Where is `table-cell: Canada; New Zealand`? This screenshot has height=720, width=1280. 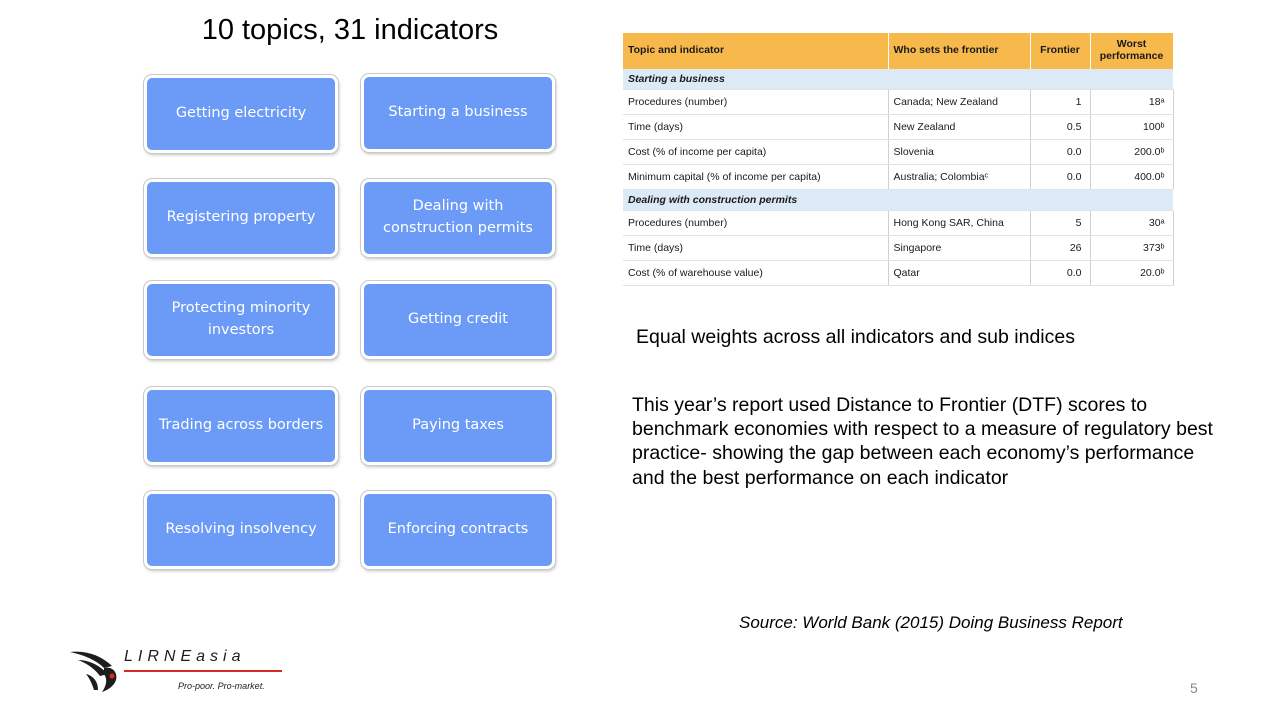 table-cell: Canada; New Zealand is located at coordinates (959, 102).